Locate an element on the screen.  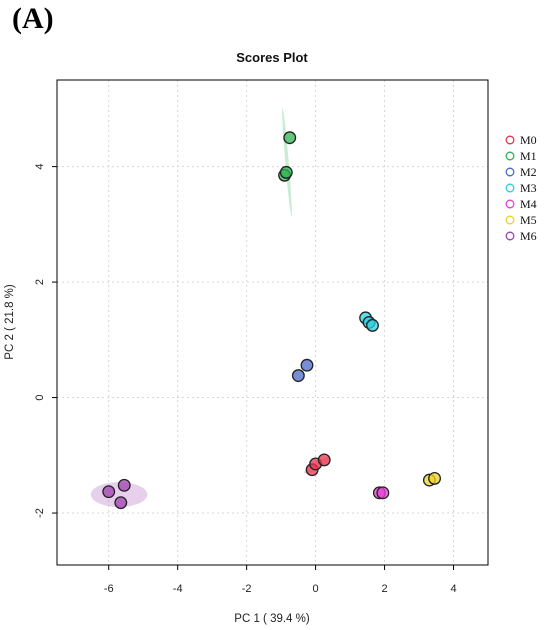
y-axis-title: PC 2 ( 21.8 %) is located at coordinates (10, 322).